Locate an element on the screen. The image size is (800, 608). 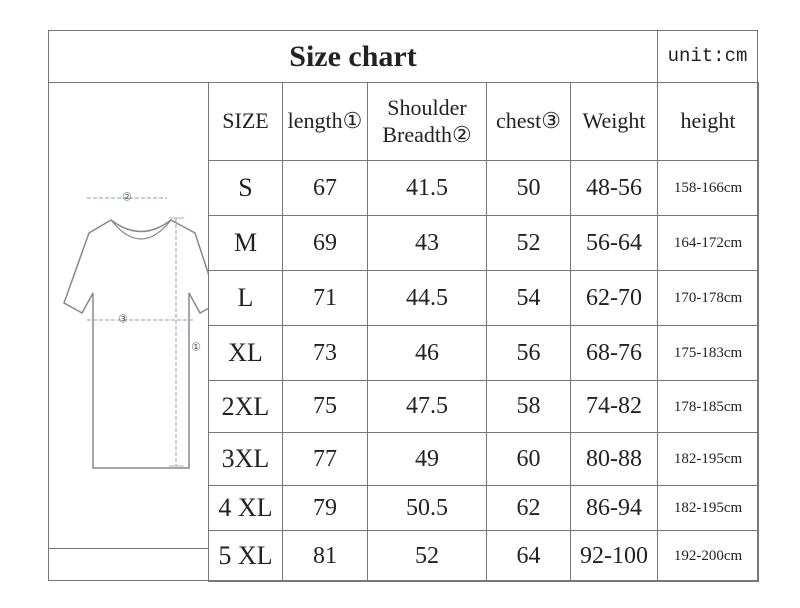
column-header: Shoulder Breadth② is located at coordinates (427, 121).